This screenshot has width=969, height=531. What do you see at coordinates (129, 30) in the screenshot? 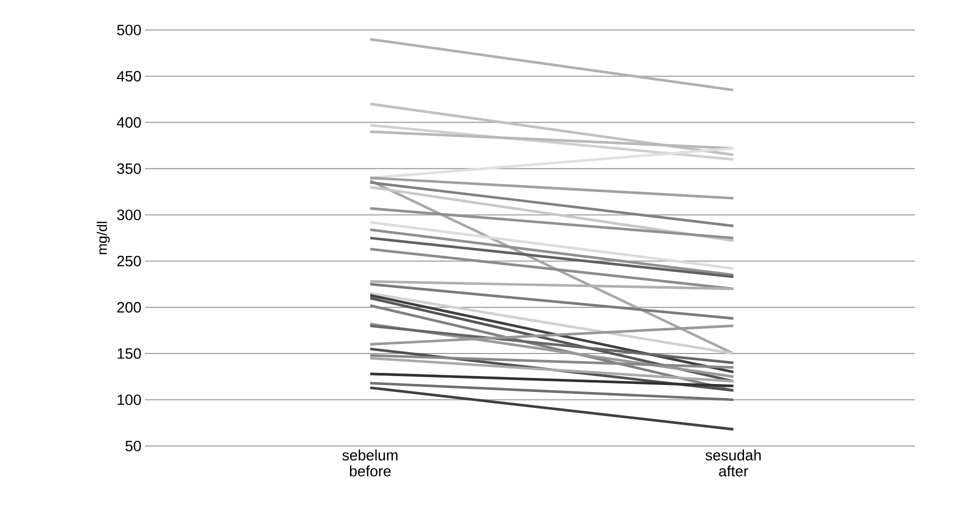
I see `y-tick-label: 500` at bounding box center [129, 30].